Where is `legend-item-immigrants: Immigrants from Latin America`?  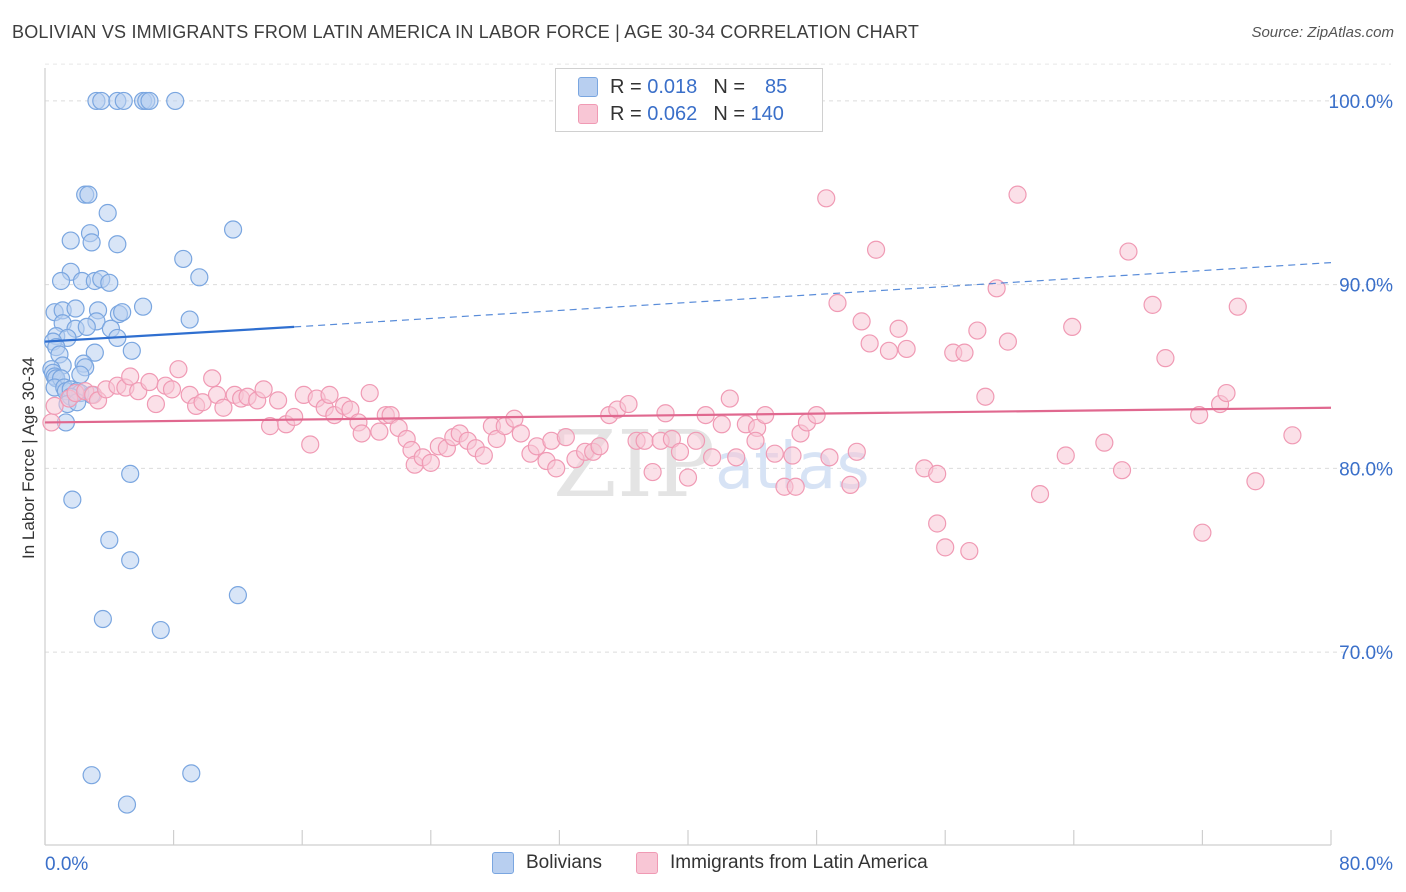
legend-item-immigrants: Immigrants from Latin America is located at coordinates (782, 863).